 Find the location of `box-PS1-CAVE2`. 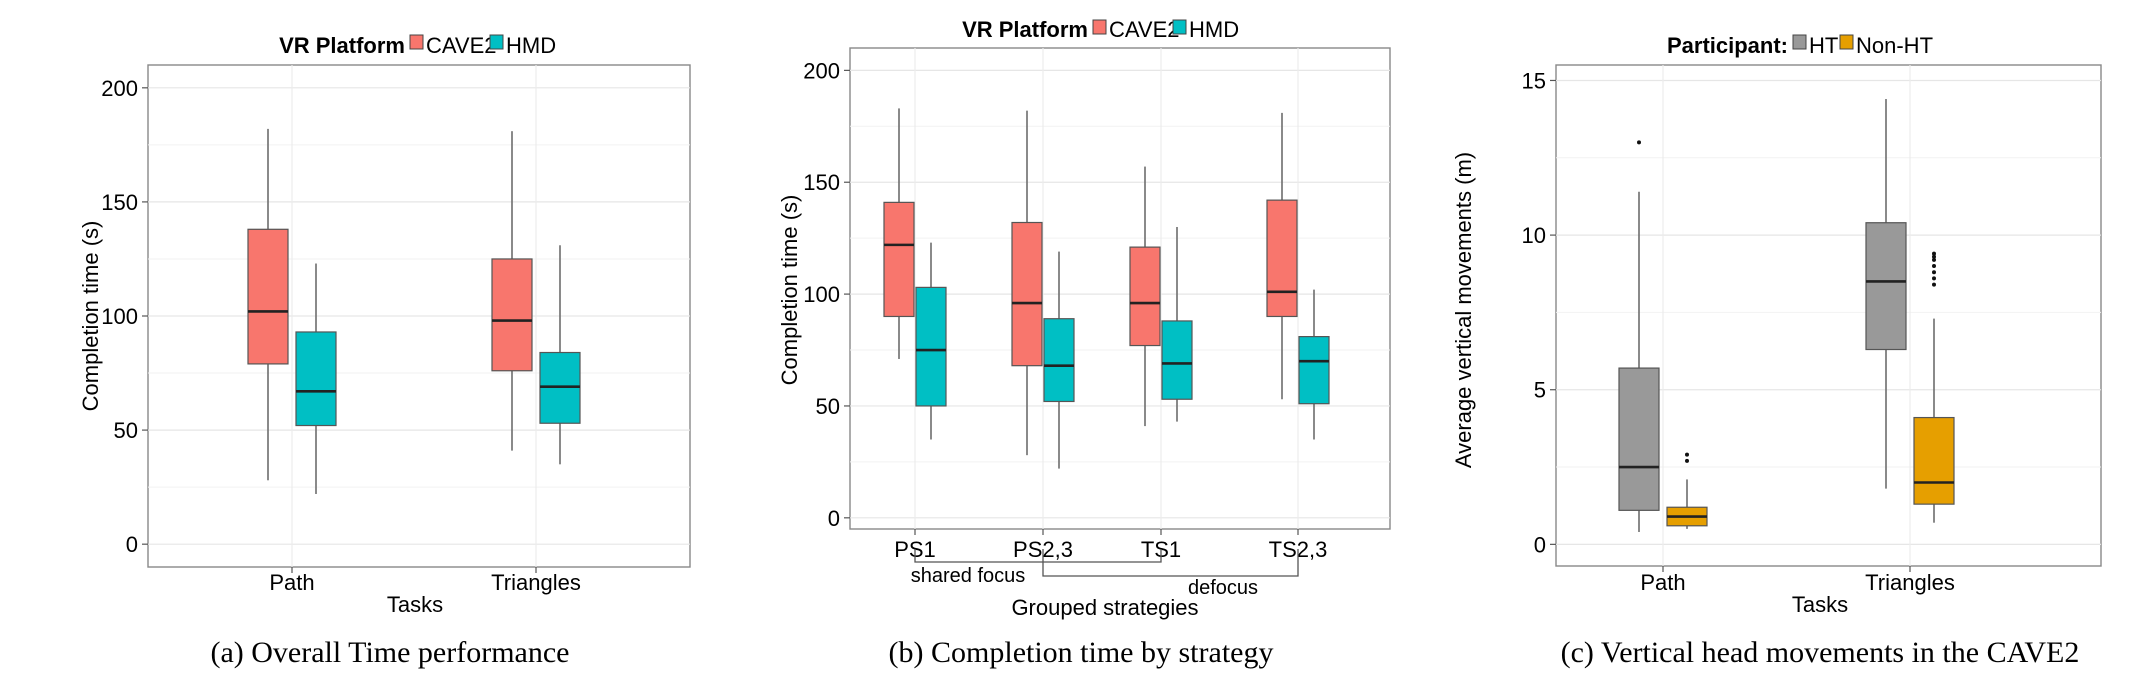

box-PS1-CAVE2 is located at coordinates (899, 233).